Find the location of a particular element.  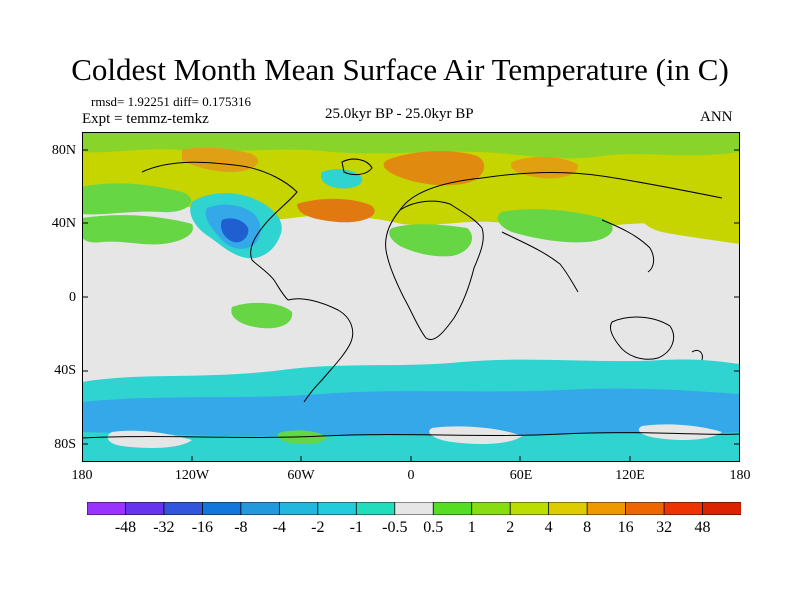

north-america-dark-blue-core is located at coordinates (234, 230).